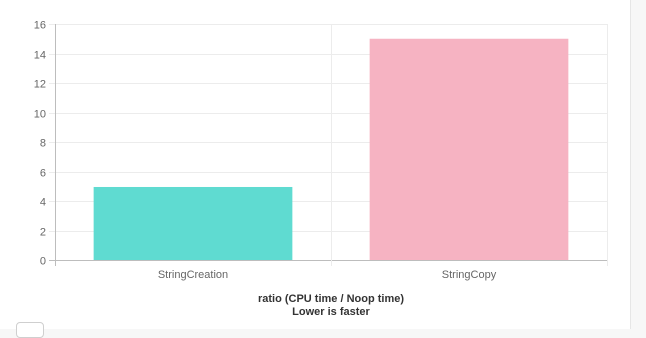  Describe the element at coordinates (331, 299) in the screenshot. I see `x-axis-title: ratio (CPU time / Noop time)` at that location.